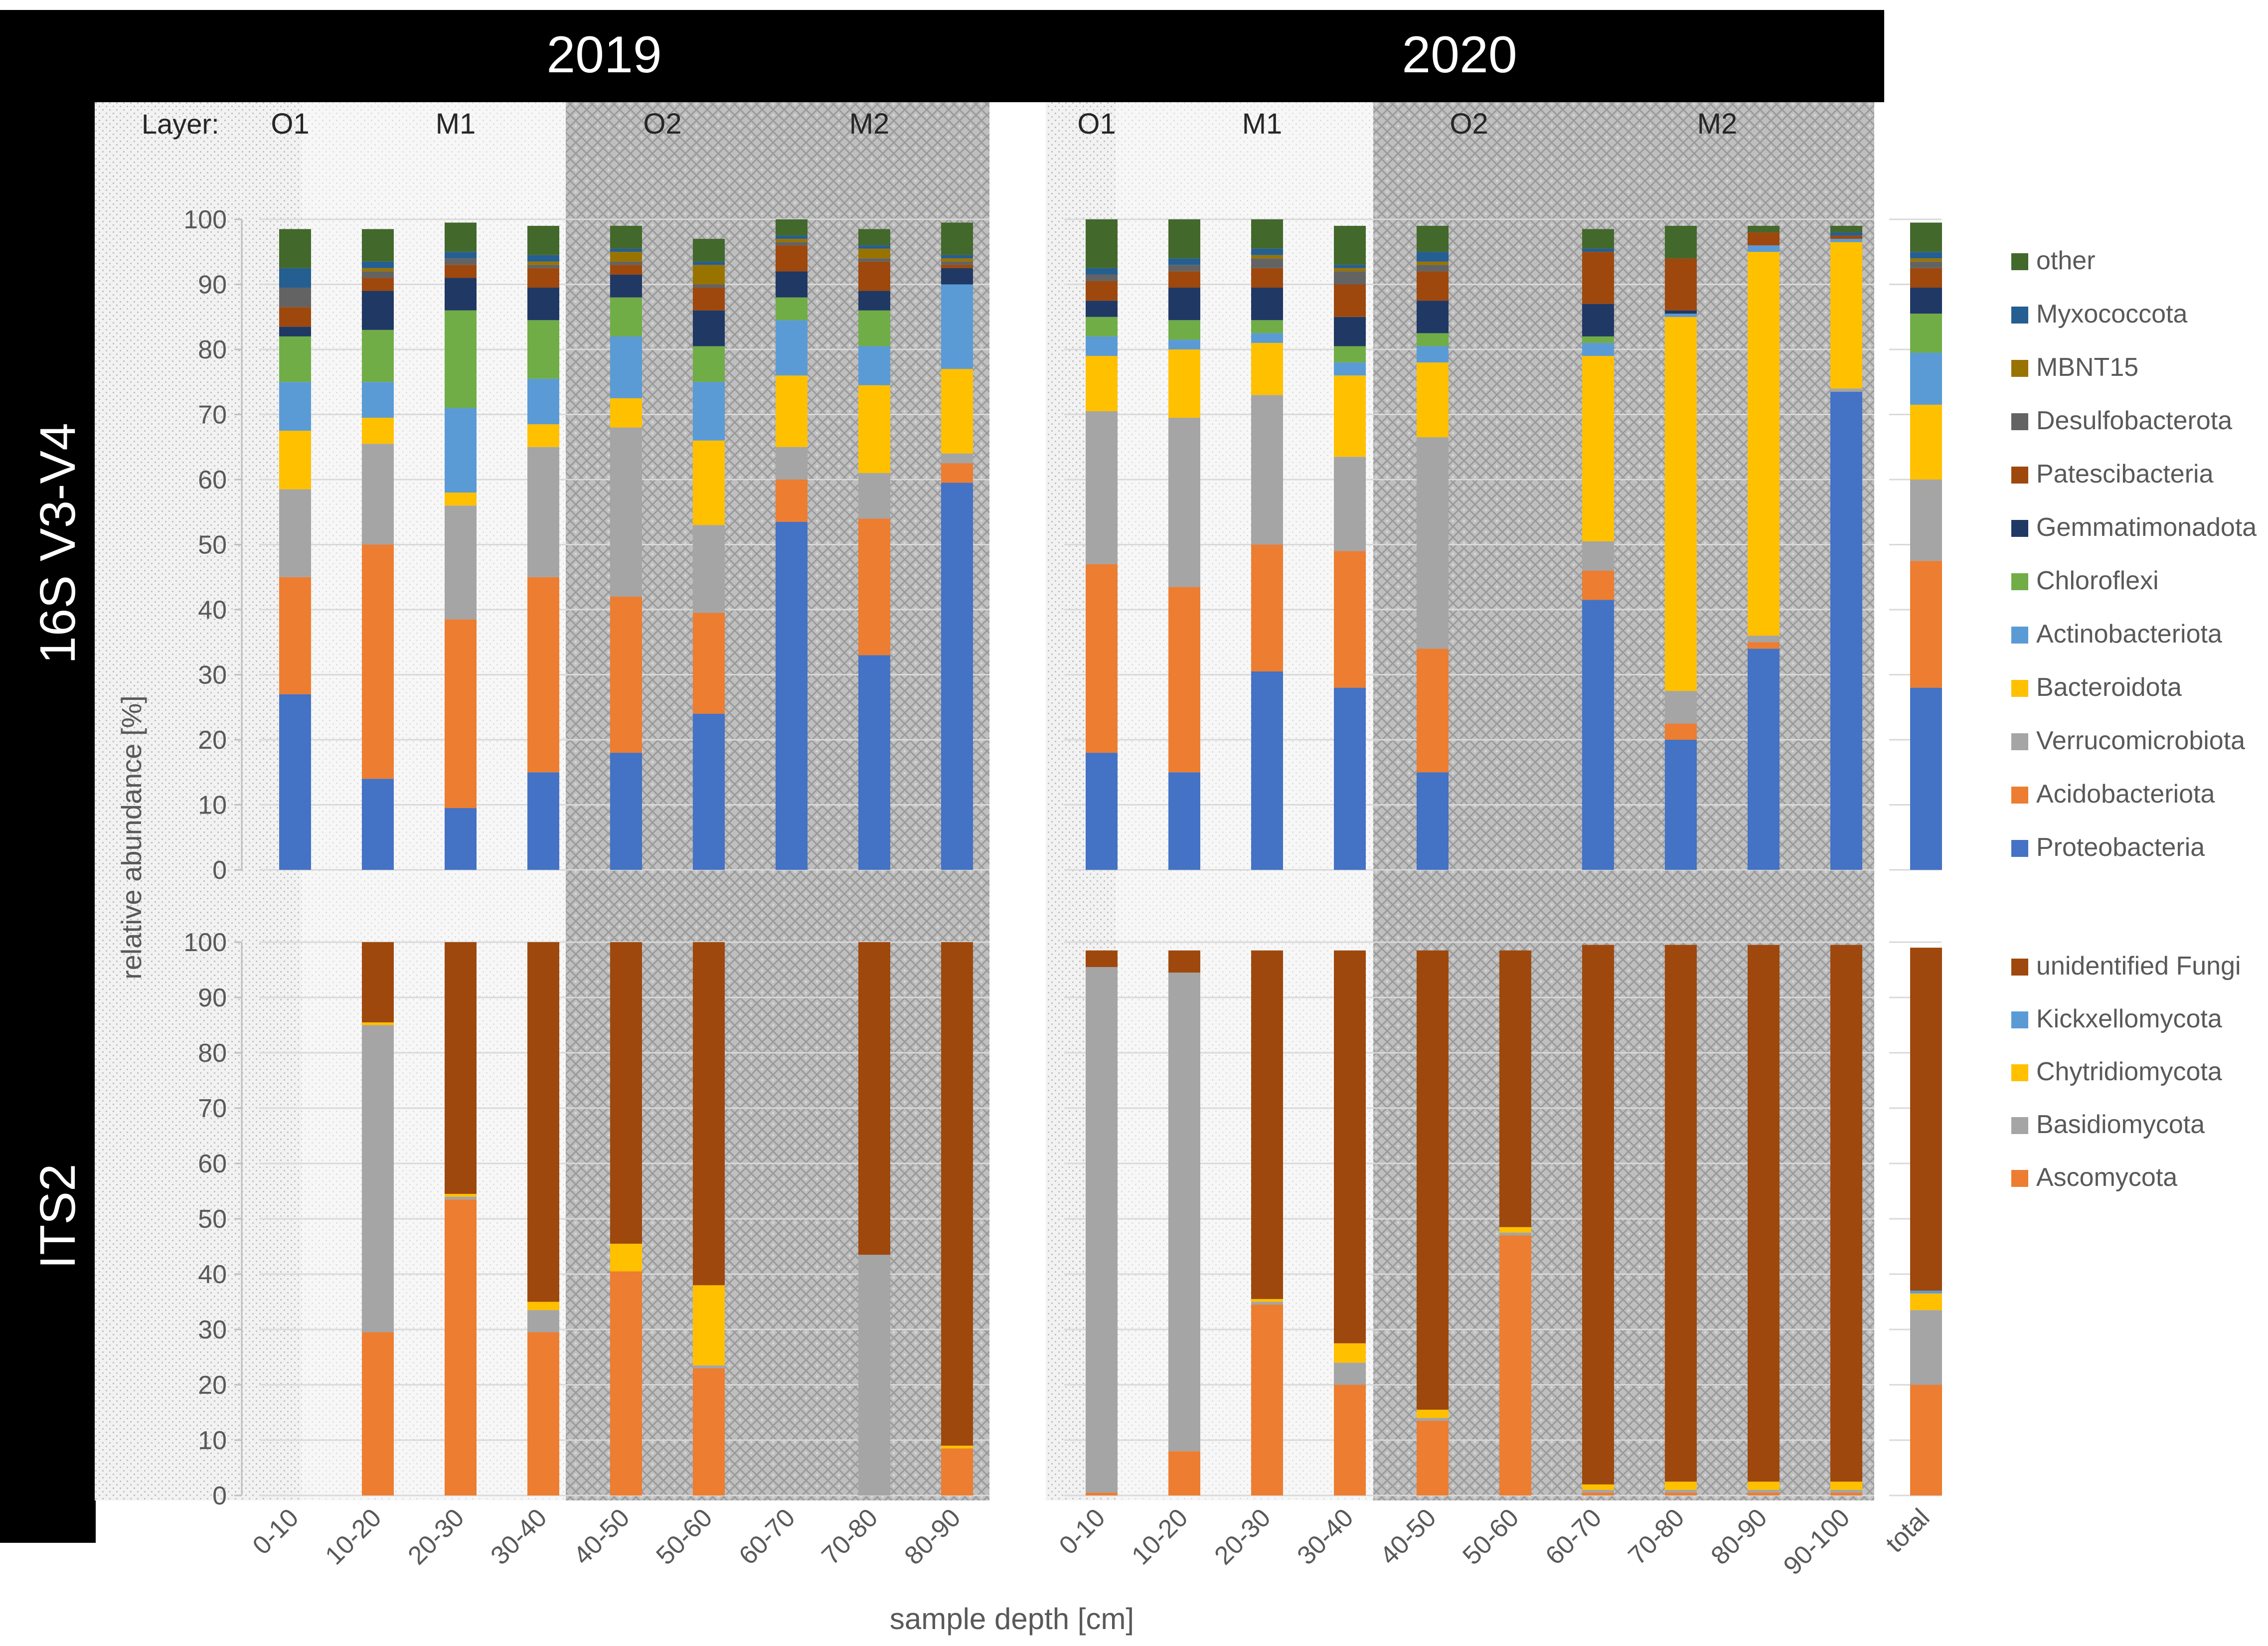  I want to click on bar-its2-2020-90-100-ascomycota, so click(1846, 1493).